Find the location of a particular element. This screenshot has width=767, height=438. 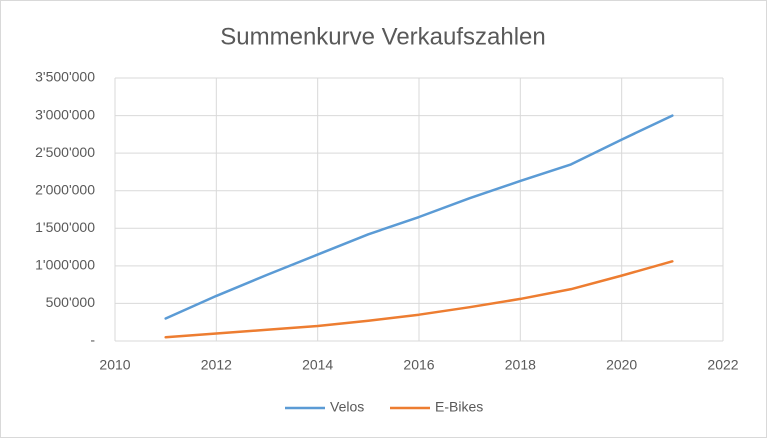

x-tick-label: 2014 is located at coordinates (317, 365).